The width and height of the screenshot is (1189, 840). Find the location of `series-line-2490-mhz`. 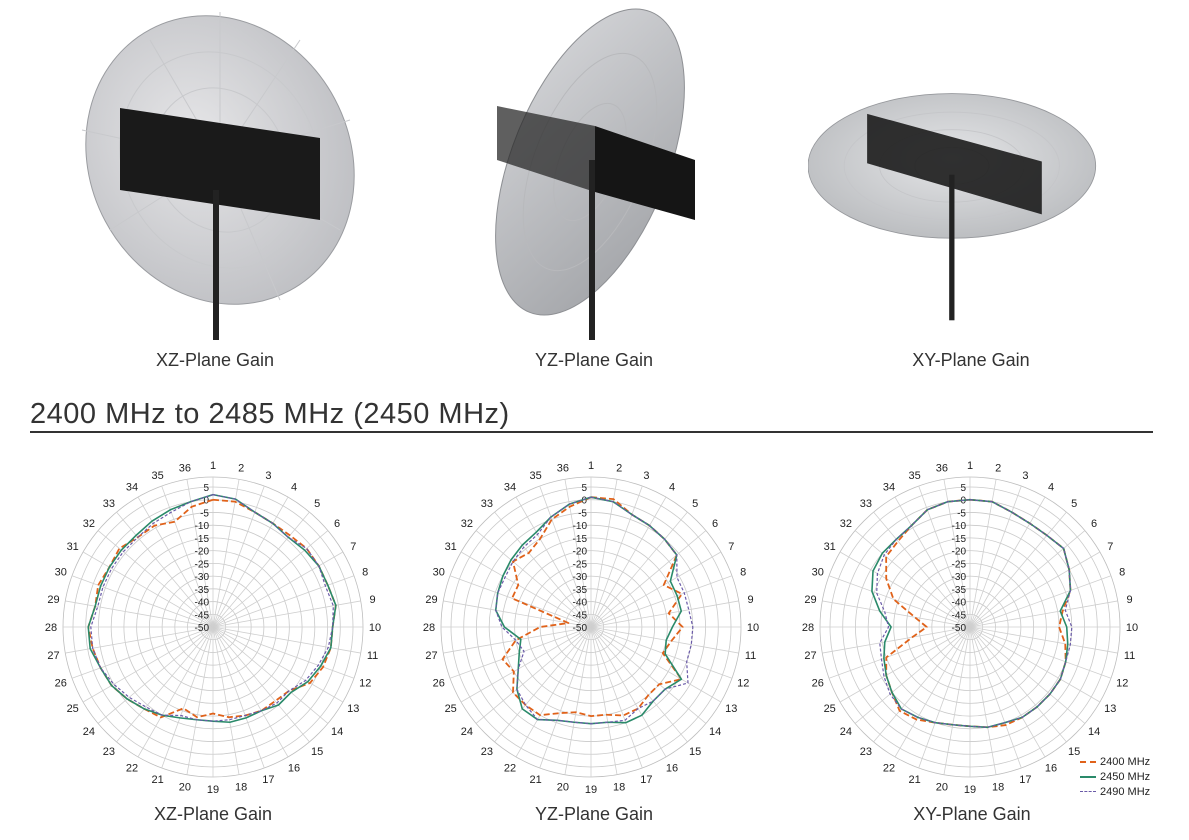

series-line-2490-mhz is located at coordinates (594, 610).